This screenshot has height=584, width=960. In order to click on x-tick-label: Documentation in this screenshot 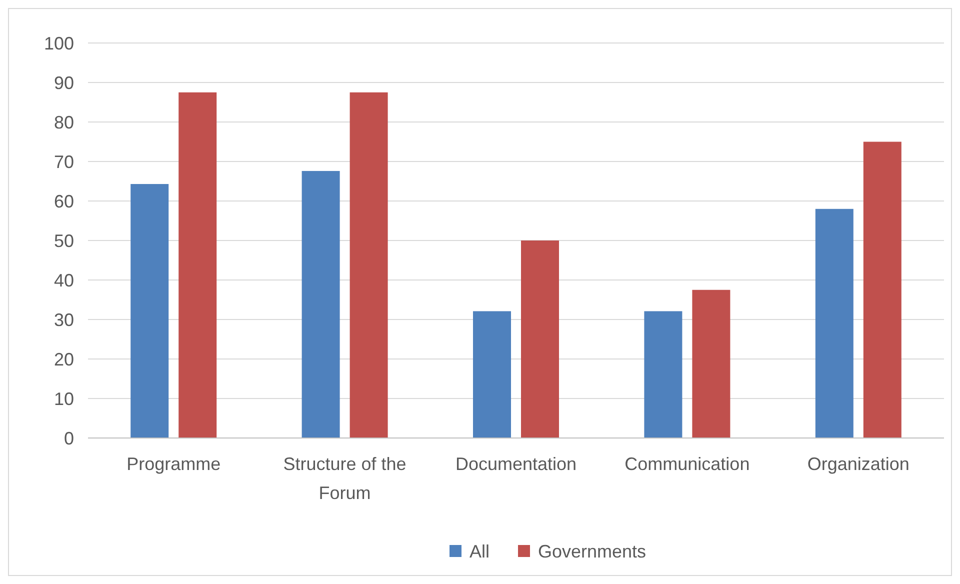, I will do `click(516, 464)`.